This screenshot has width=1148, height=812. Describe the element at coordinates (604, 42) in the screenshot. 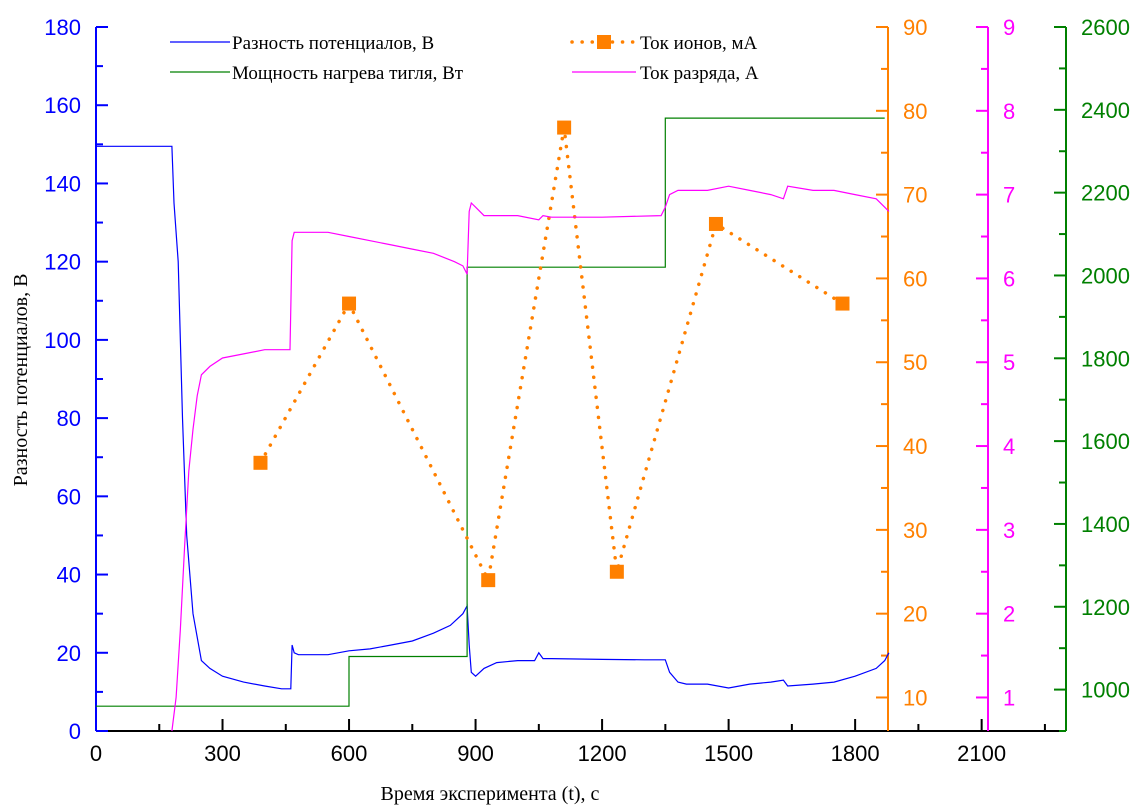

I see `legend-ion-current-marker` at that location.